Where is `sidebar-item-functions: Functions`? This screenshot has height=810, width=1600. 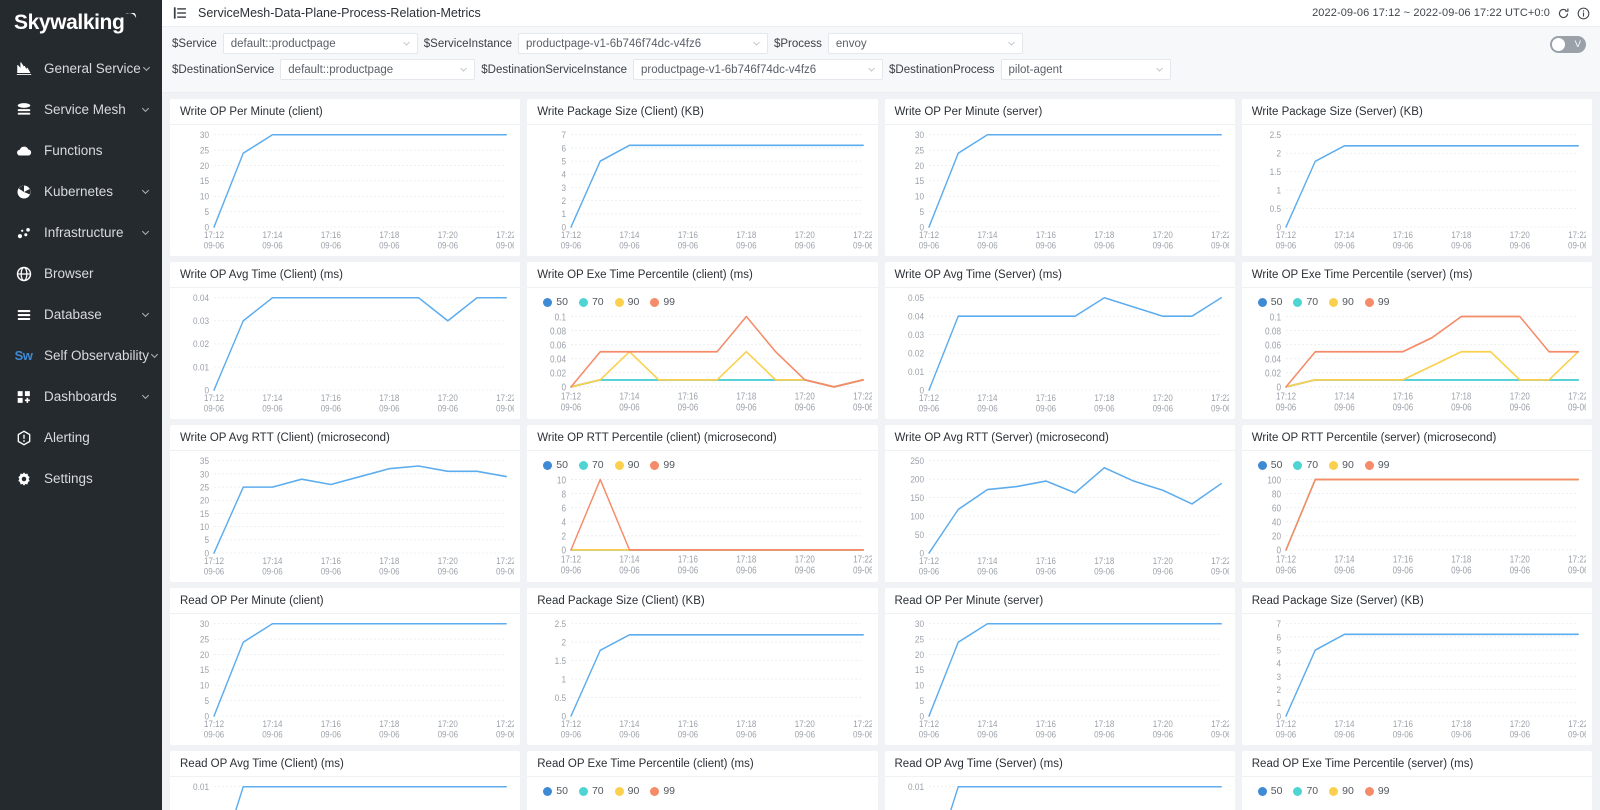 sidebar-item-functions: Functions is located at coordinates (81, 150).